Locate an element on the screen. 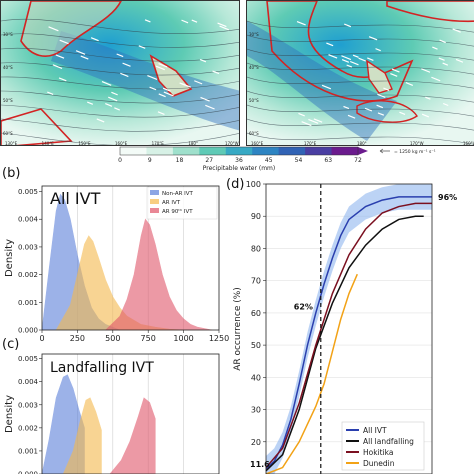 This screenshot has width=474, height=474. australia-outline is located at coordinates (71, 29).